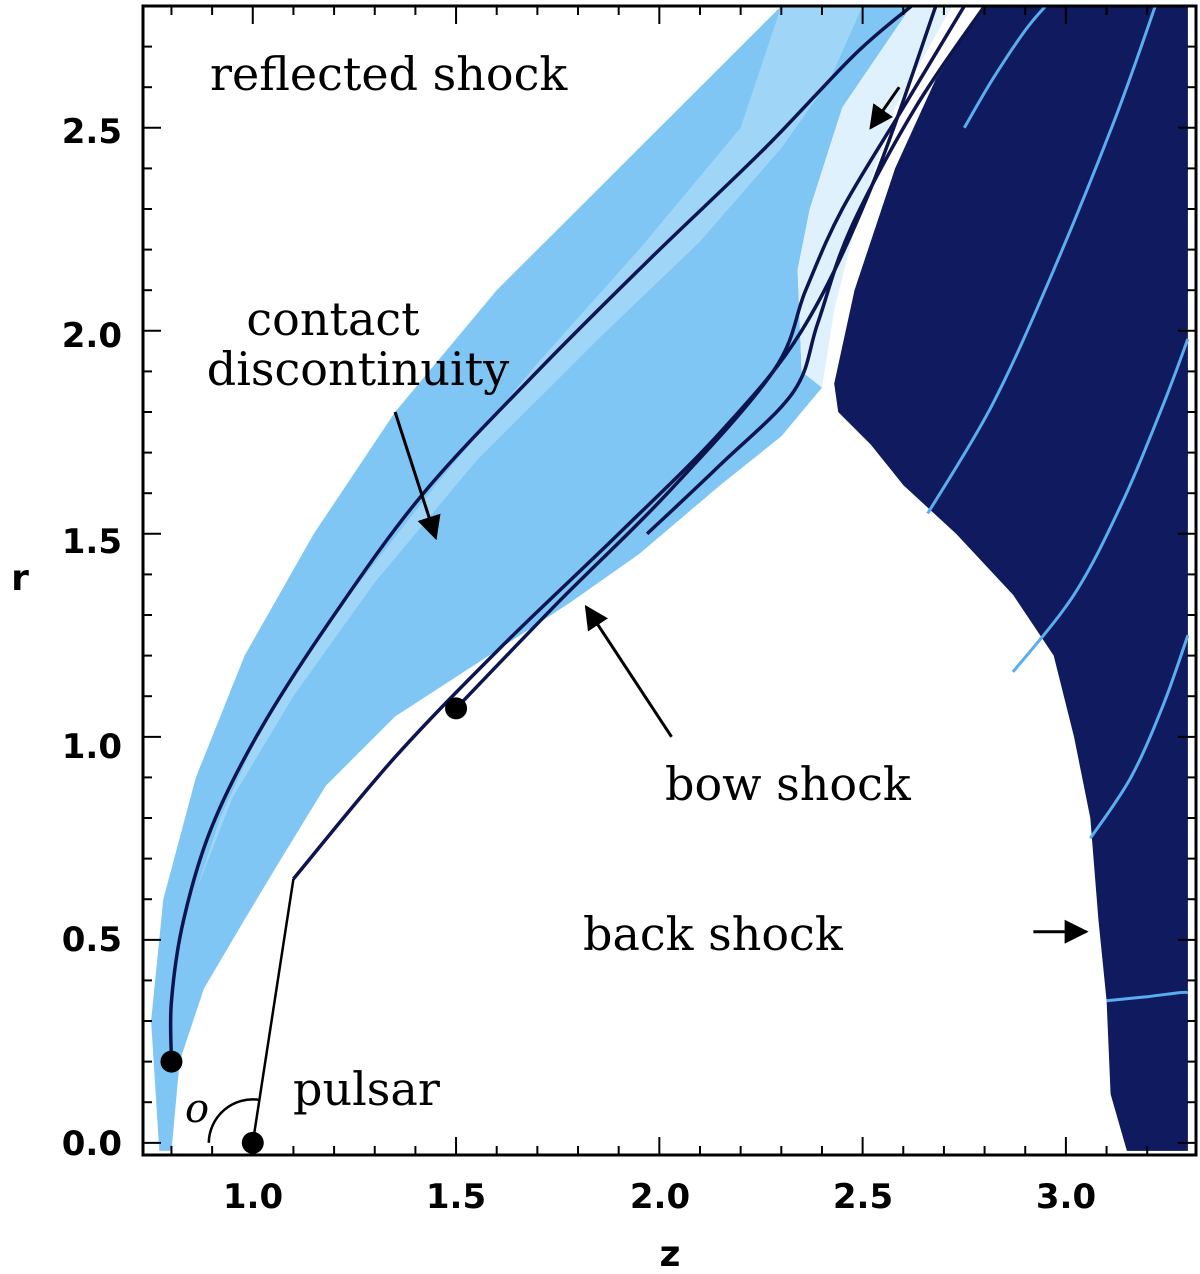 Image resolution: width=1200 pixels, height=1274 pixels. What do you see at coordinates (92, 542) in the screenshot?
I see `y-tick-label: 1.5` at bounding box center [92, 542].